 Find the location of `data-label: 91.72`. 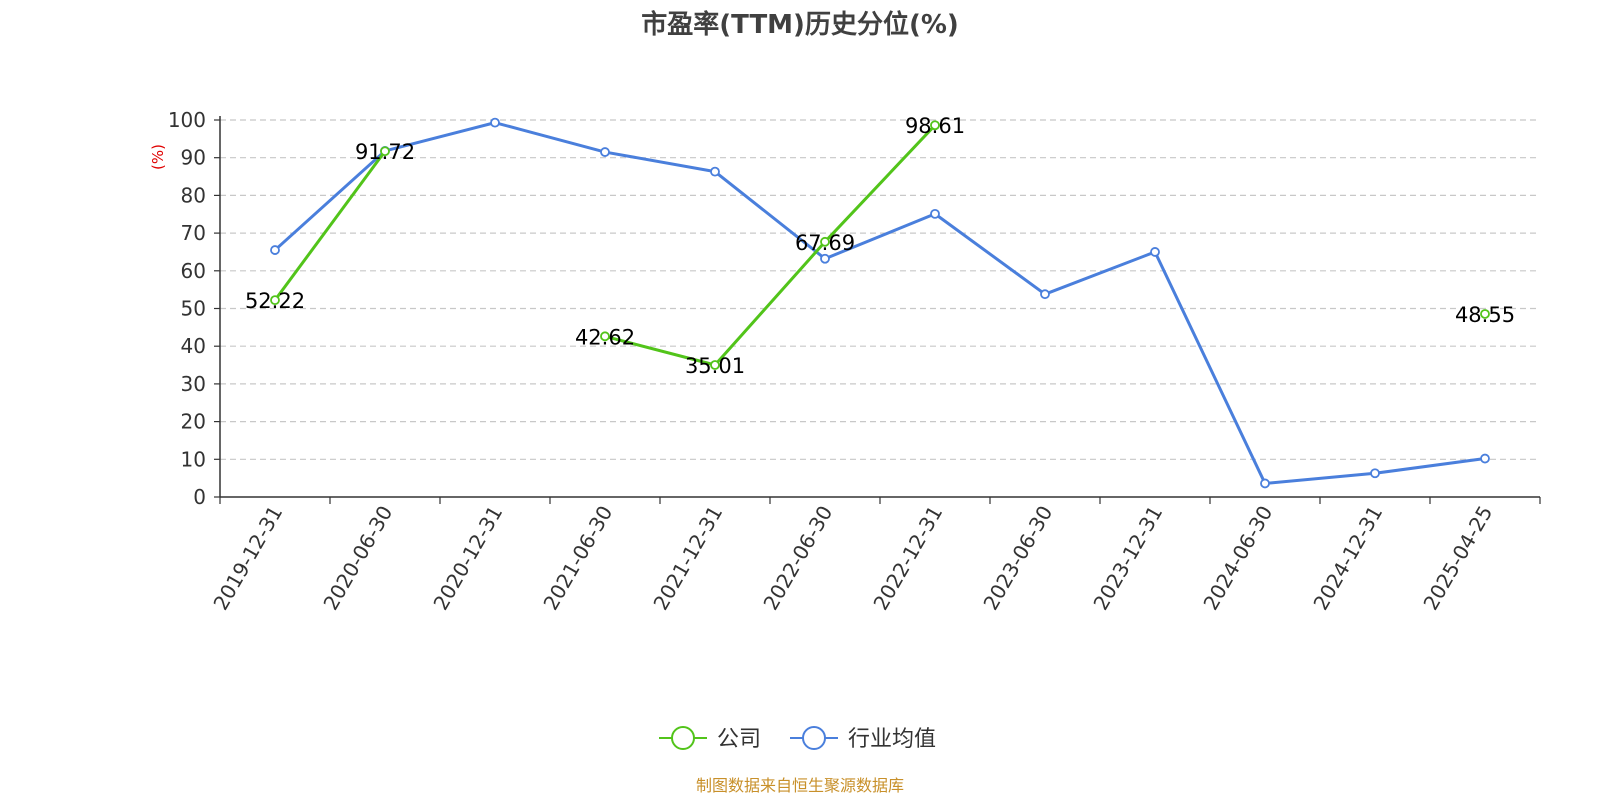

data-label: 91.72 is located at coordinates (385, 152).